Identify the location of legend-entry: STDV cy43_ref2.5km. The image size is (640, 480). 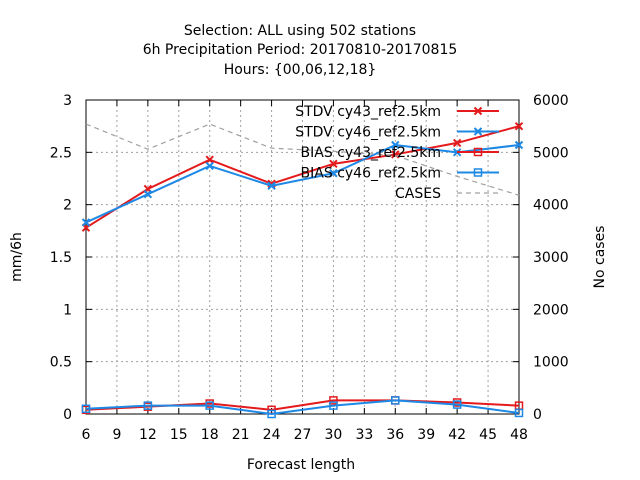
(397, 112).